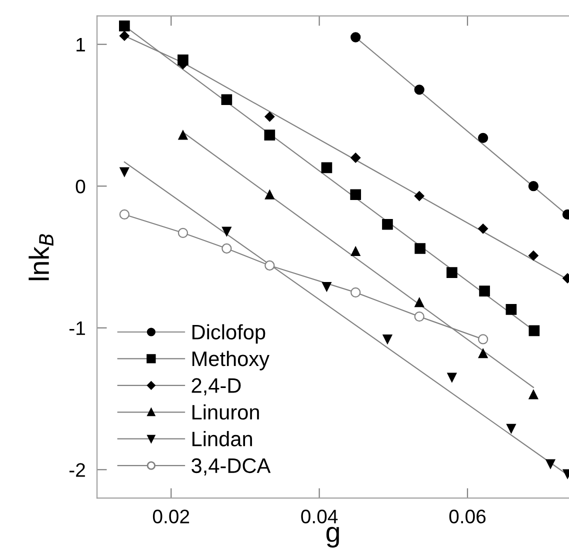  What do you see at coordinates (80, 45) in the screenshot?
I see `y-tick-label: 1` at bounding box center [80, 45].